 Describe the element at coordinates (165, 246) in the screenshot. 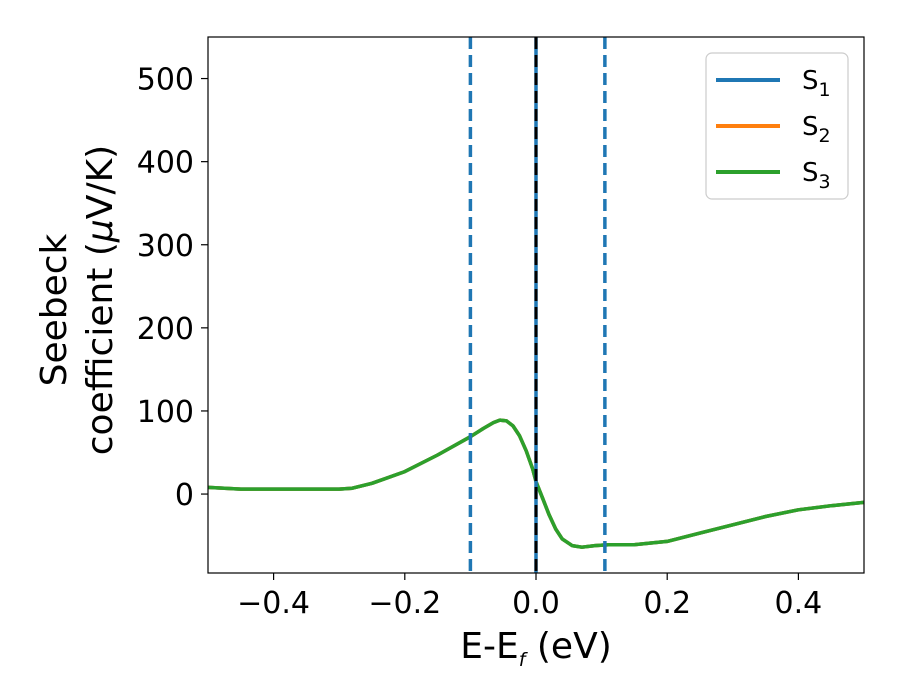

I see `y-tick-label: 300` at that location.